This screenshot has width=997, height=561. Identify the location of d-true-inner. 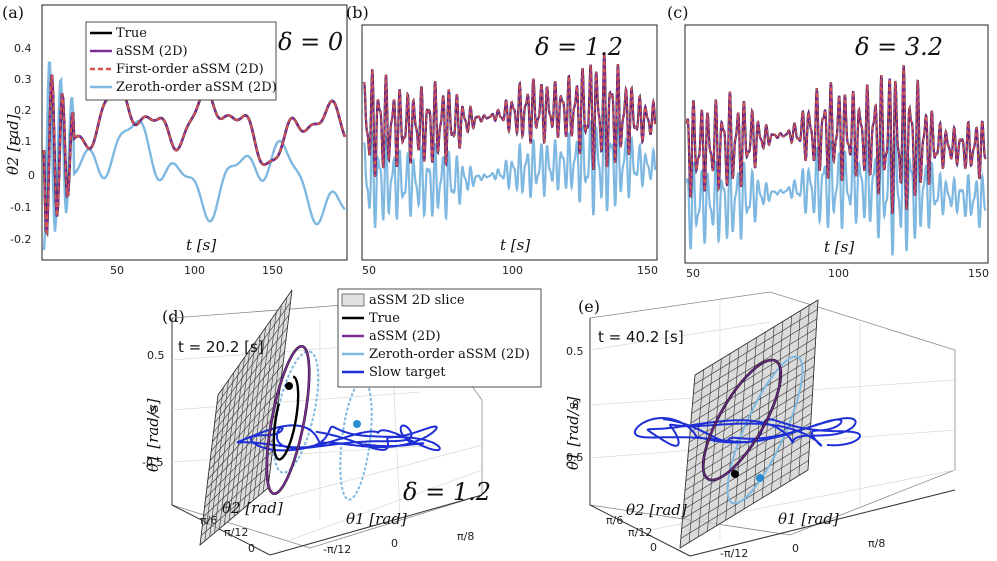
(286, 418).